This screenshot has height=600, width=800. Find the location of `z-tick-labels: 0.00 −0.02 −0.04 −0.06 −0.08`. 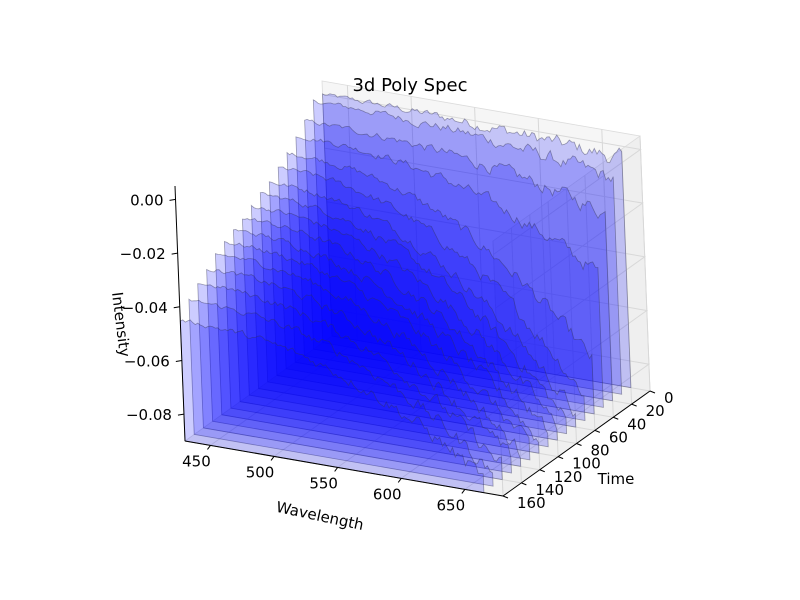

z-tick-labels: 0.00 −0.02 −0.04 −0.06 −0.08 is located at coordinates (146, 307).